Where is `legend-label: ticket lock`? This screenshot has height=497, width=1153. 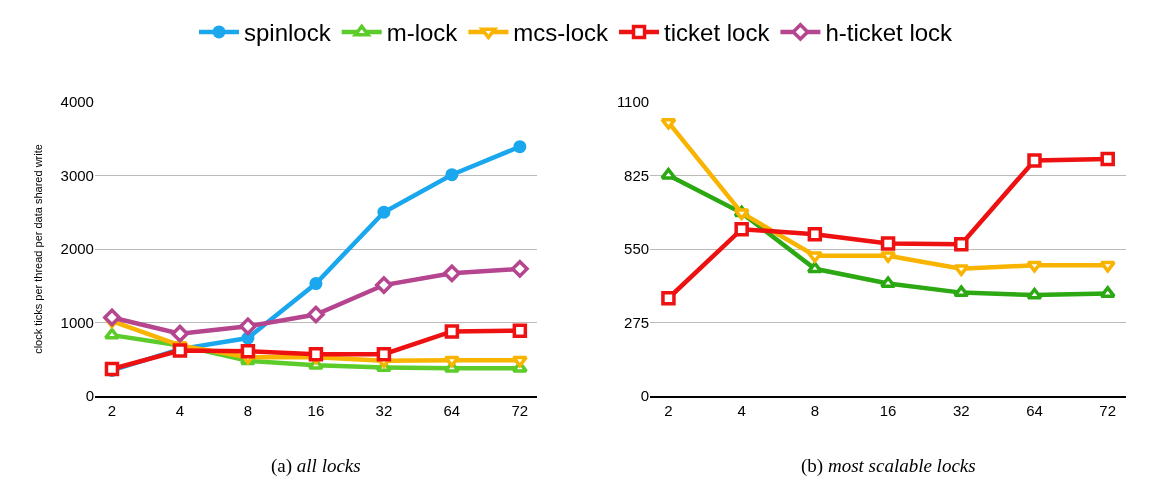
legend-label: ticket lock is located at coordinates (717, 33).